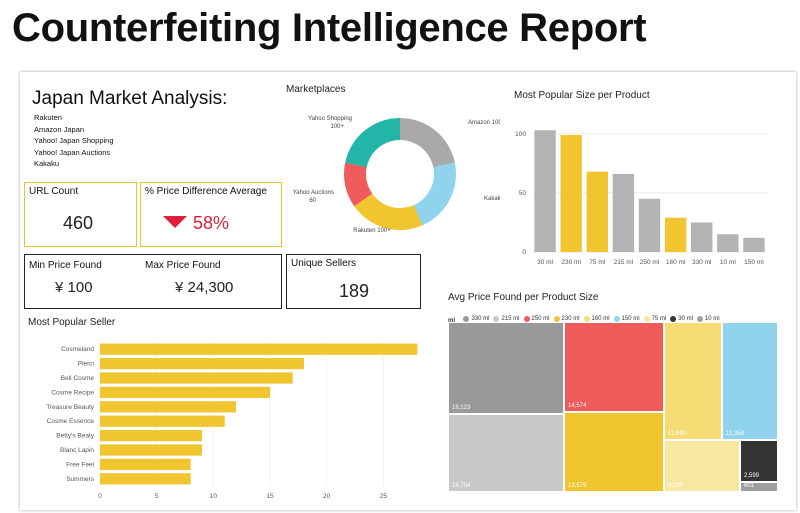  Describe the element at coordinates (157, 496) in the screenshot. I see `x-tick-label: 5` at that location.